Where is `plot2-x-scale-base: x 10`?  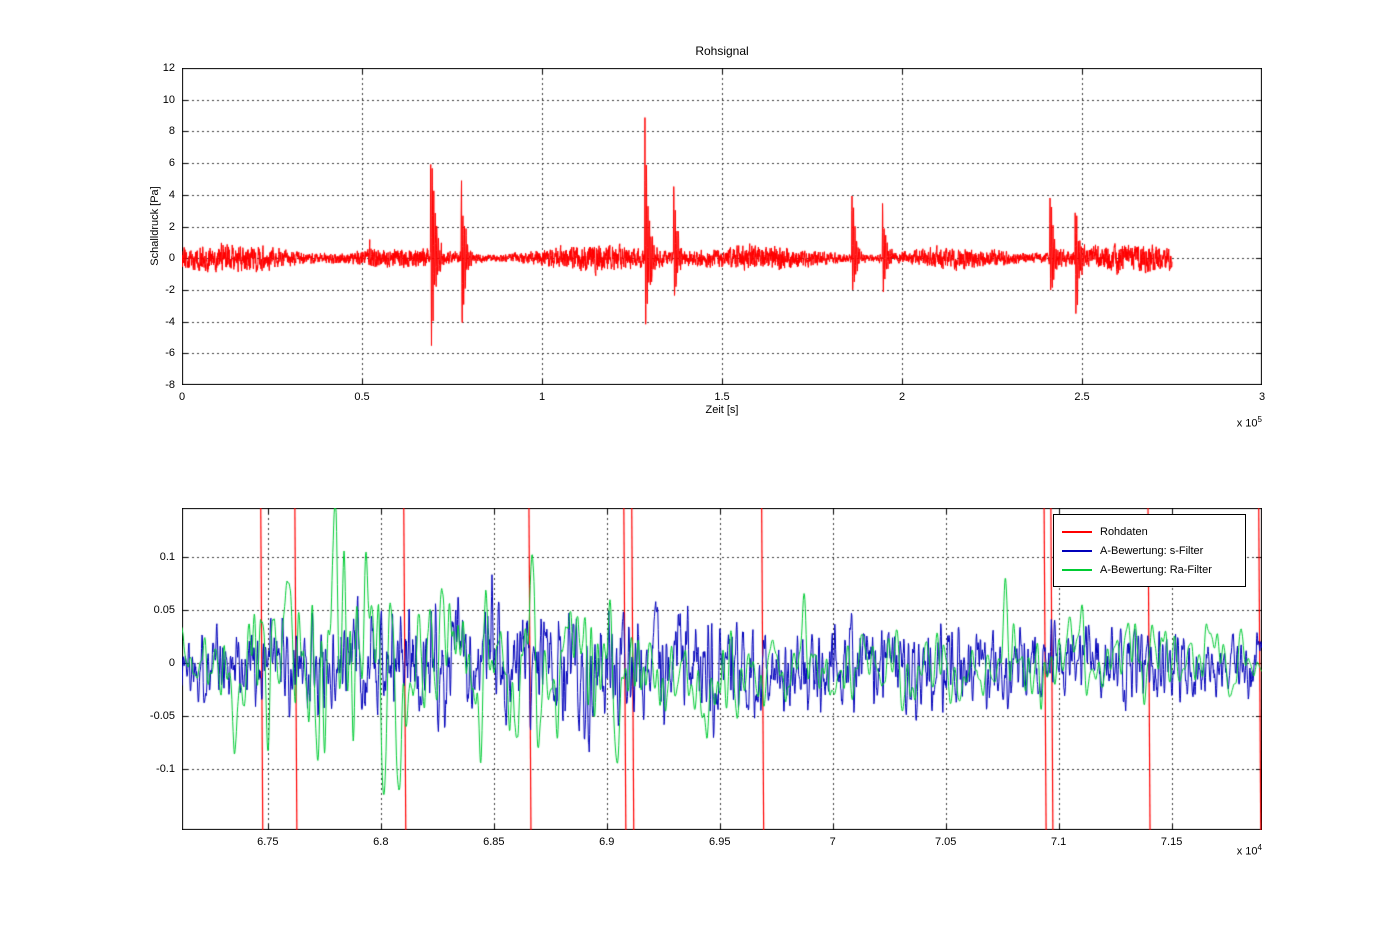
plot2-x-scale-base: x 10 is located at coordinates (1247, 851).